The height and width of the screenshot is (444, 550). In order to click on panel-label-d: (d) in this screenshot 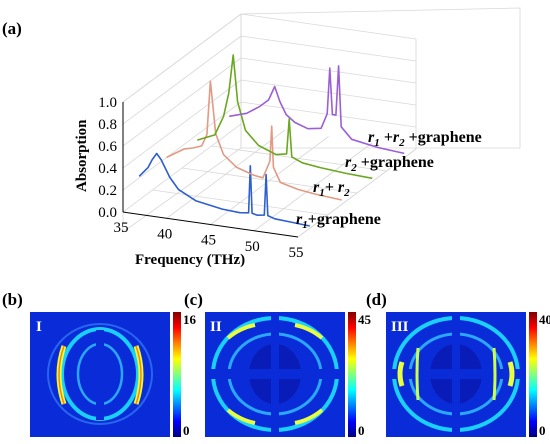, I will do `click(376, 299)`.